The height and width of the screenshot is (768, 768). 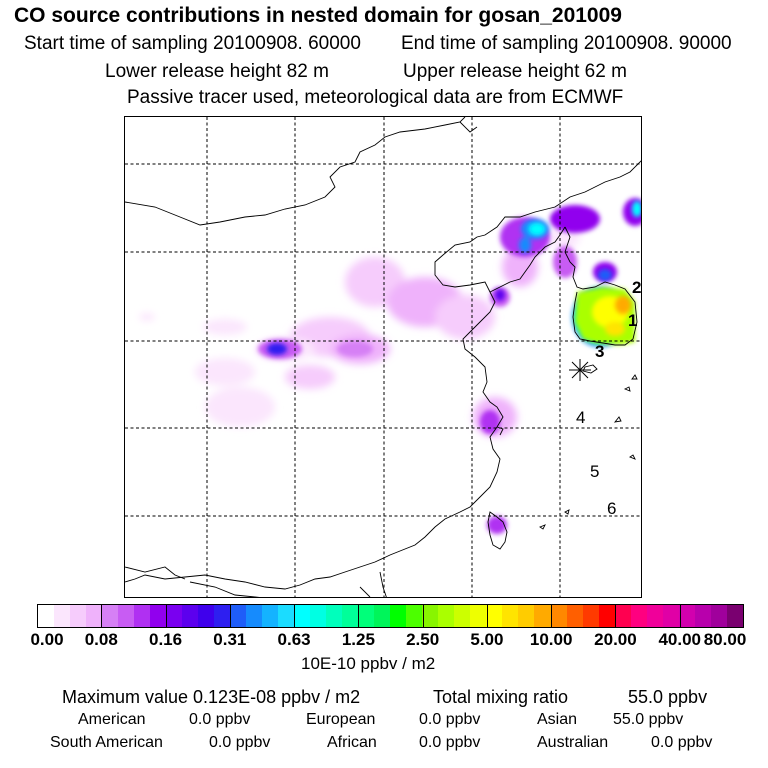 I want to click on plume-core, so click(x=605, y=316).